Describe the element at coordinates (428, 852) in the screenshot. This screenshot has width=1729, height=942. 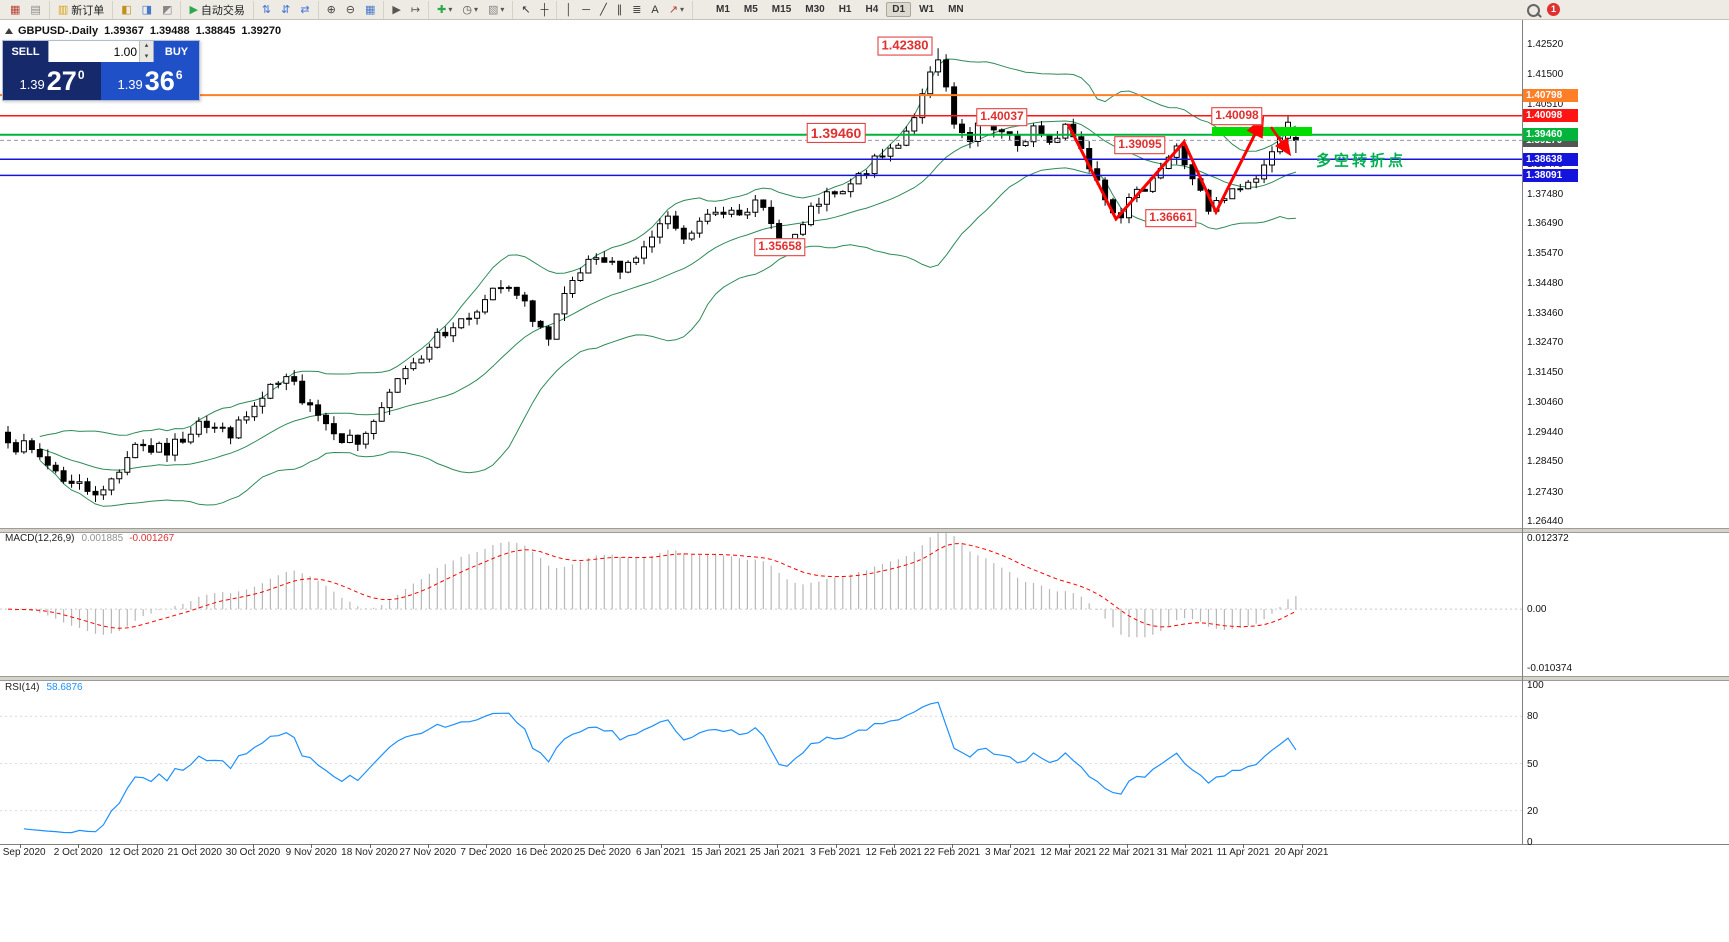
I see `date-axis-label: 27 Nov 2020` at that location.